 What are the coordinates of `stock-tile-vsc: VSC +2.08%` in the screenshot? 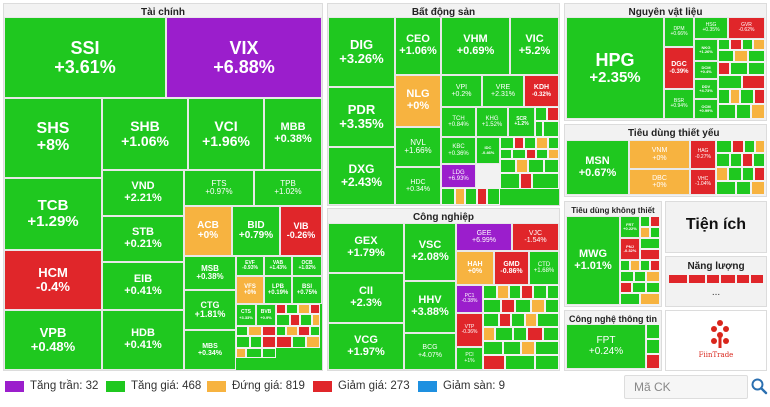 It's located at (430, 252).